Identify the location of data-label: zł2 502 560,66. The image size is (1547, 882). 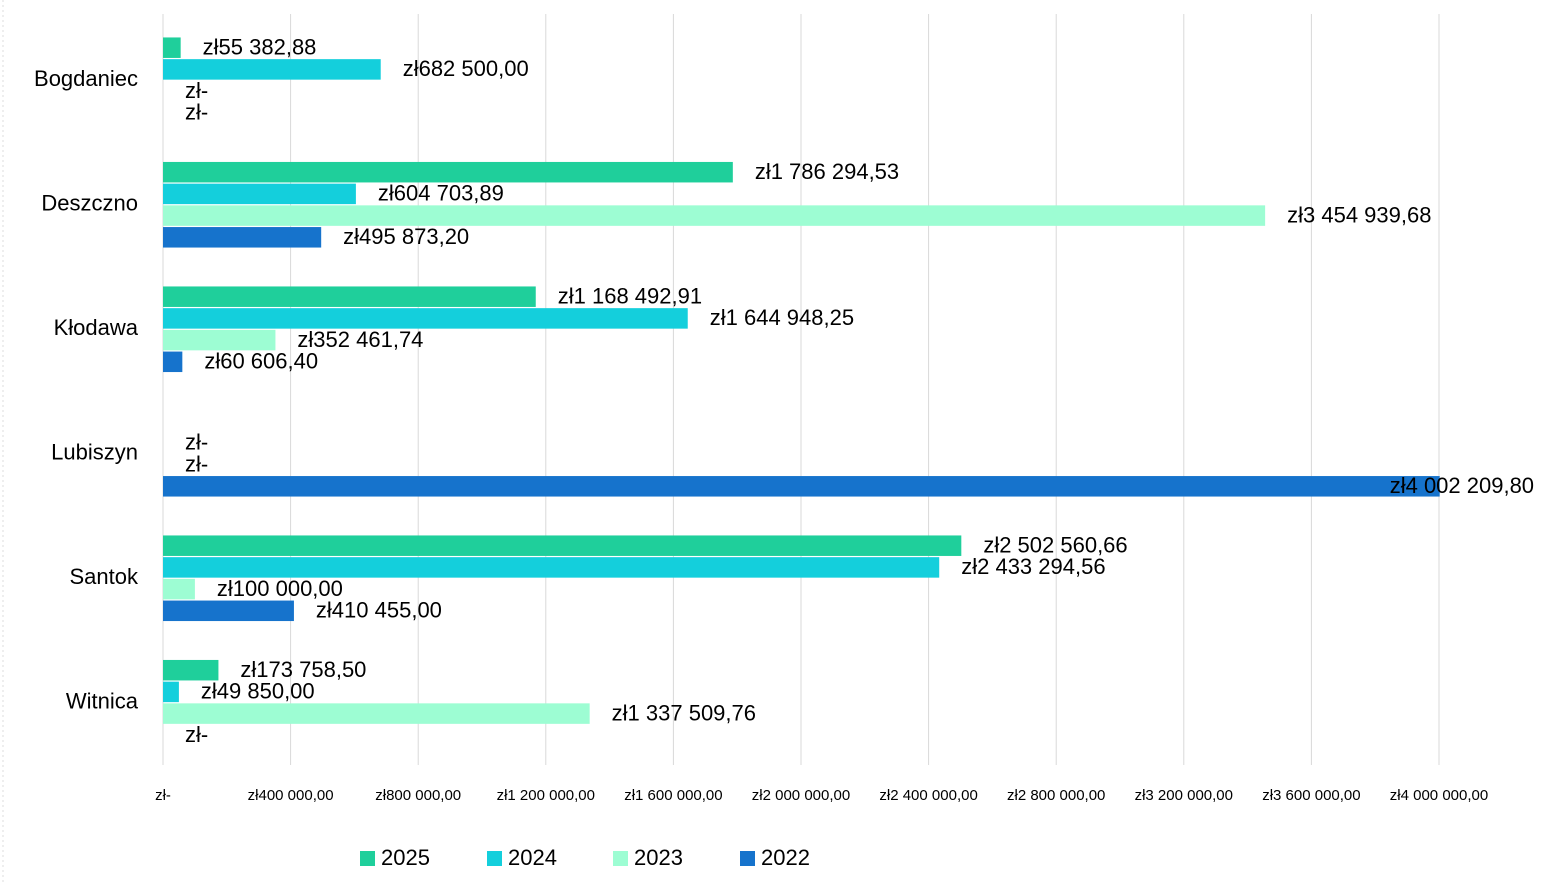
(1055, 545).